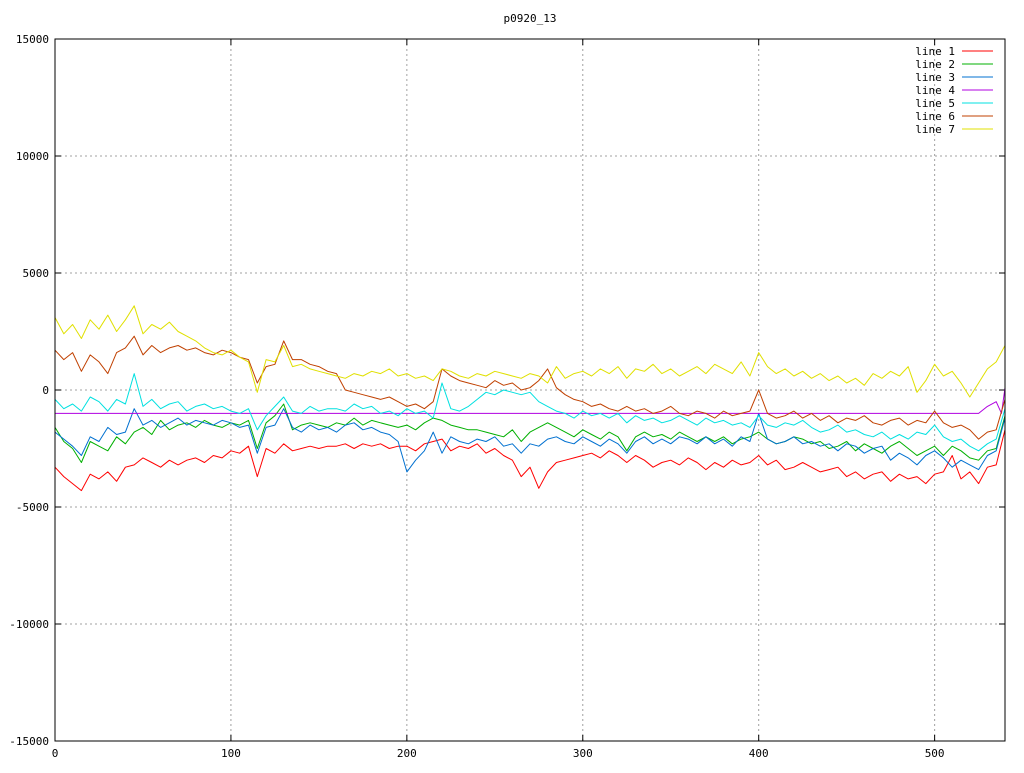 The height and width of the screenshot is (773, 1024). What do you see at coordinates (32, 507) in the screenshot?
I see `y-tick-label: -5000` at bounding box center [32, 507].